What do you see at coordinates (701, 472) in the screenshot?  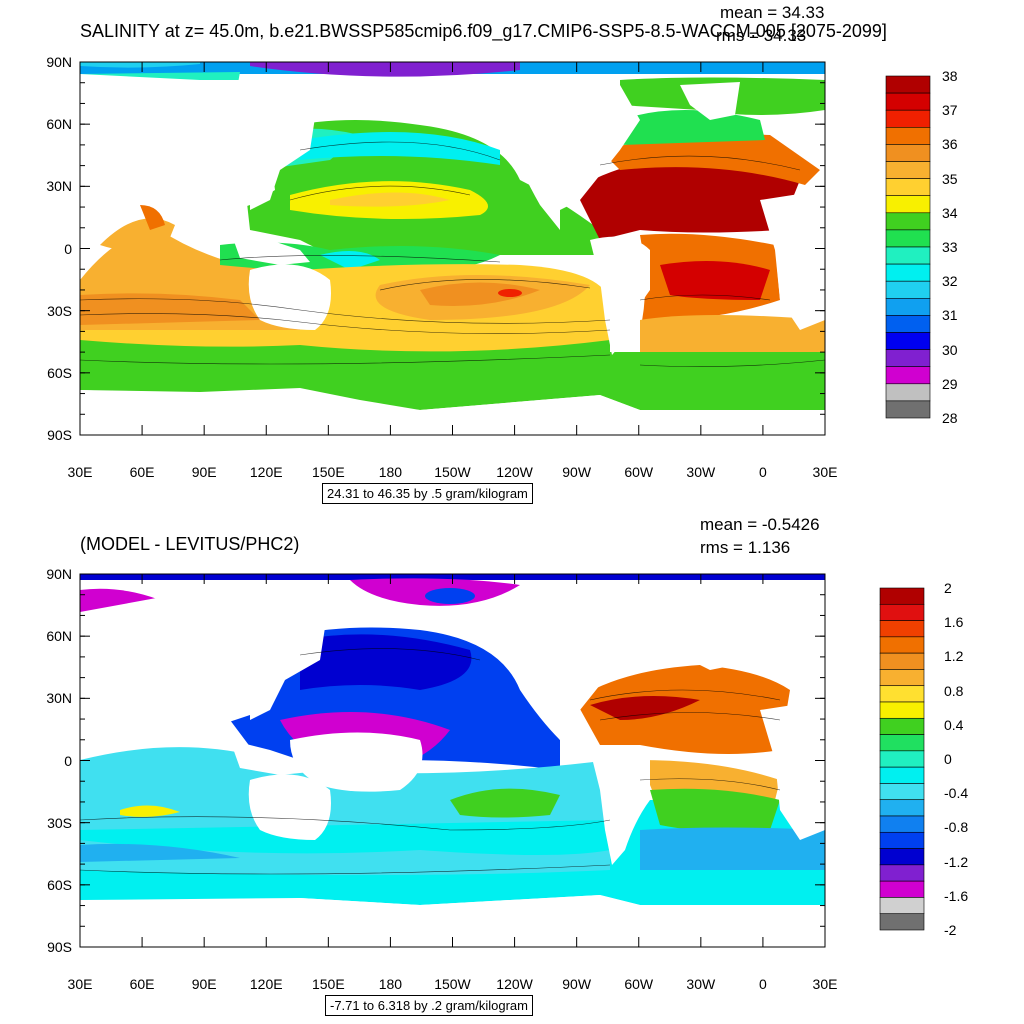 I see `panel1-lon-label: 30W` at bounding box center [701, 472].